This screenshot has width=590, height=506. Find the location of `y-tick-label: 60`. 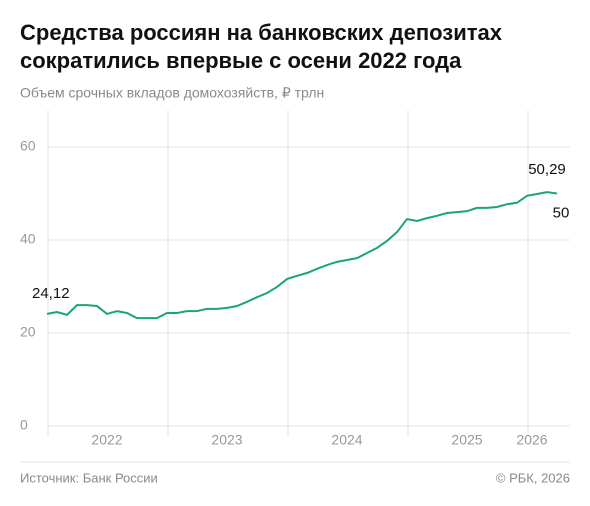

y-tick-label: 60 is located at coordinates (28, 146).